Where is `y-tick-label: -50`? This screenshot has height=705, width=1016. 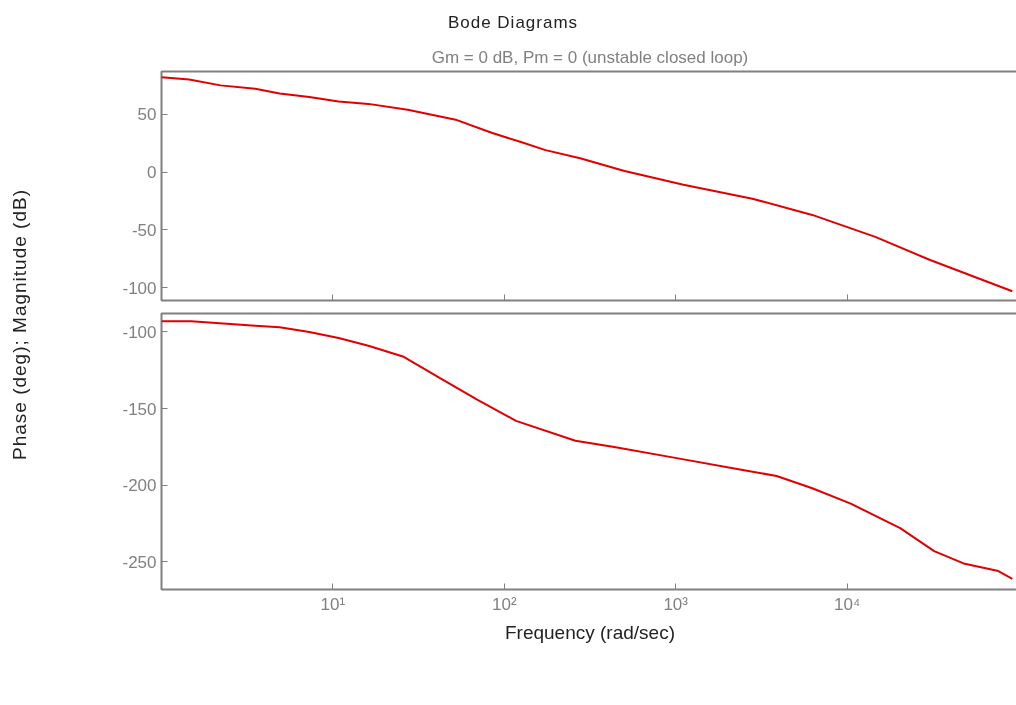 y-tick-label: -50 is located at coordinates (144, 230).